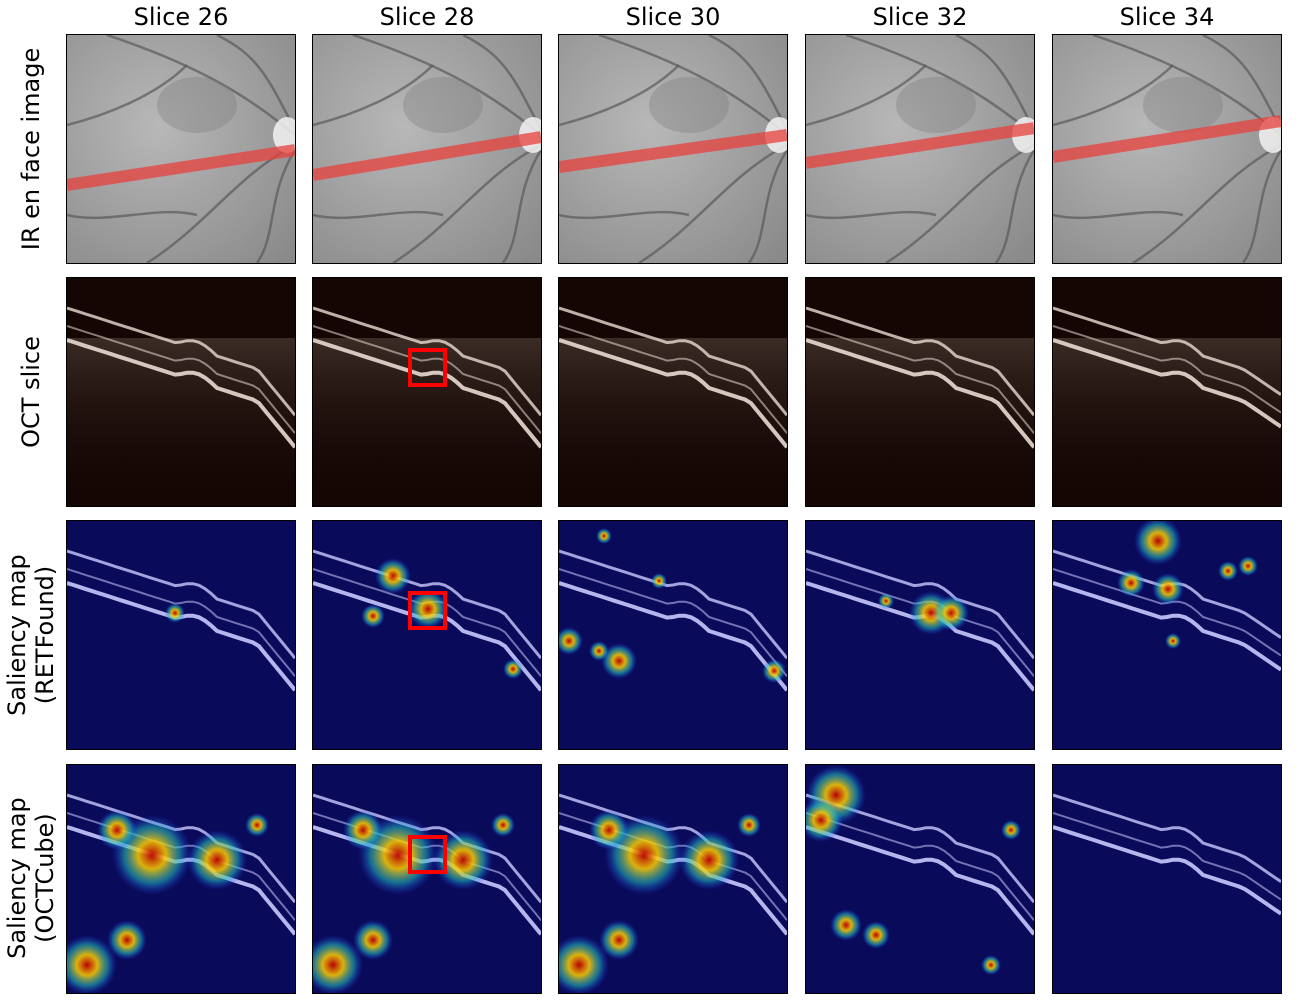  I want to click on row-label-retfound: Saliency map (RETFound), so click(31, 635).